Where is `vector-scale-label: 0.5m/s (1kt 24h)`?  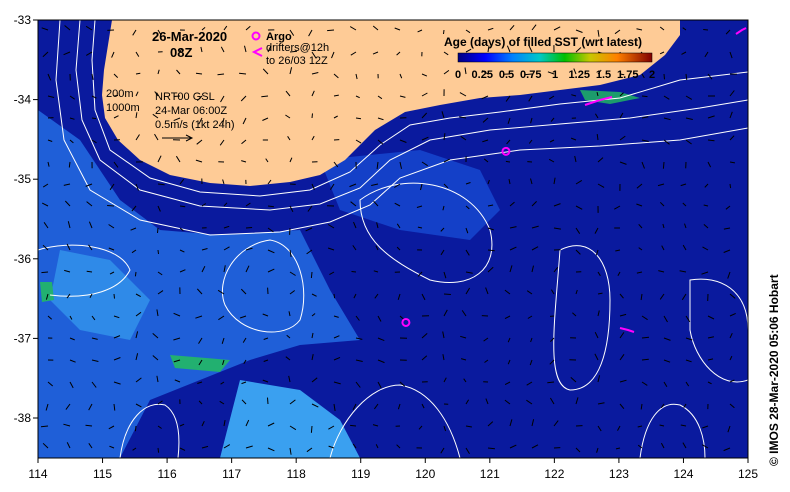
vector-scale-label: 0.5m/s (1kt 24h) is located at coordinates (194, 125).